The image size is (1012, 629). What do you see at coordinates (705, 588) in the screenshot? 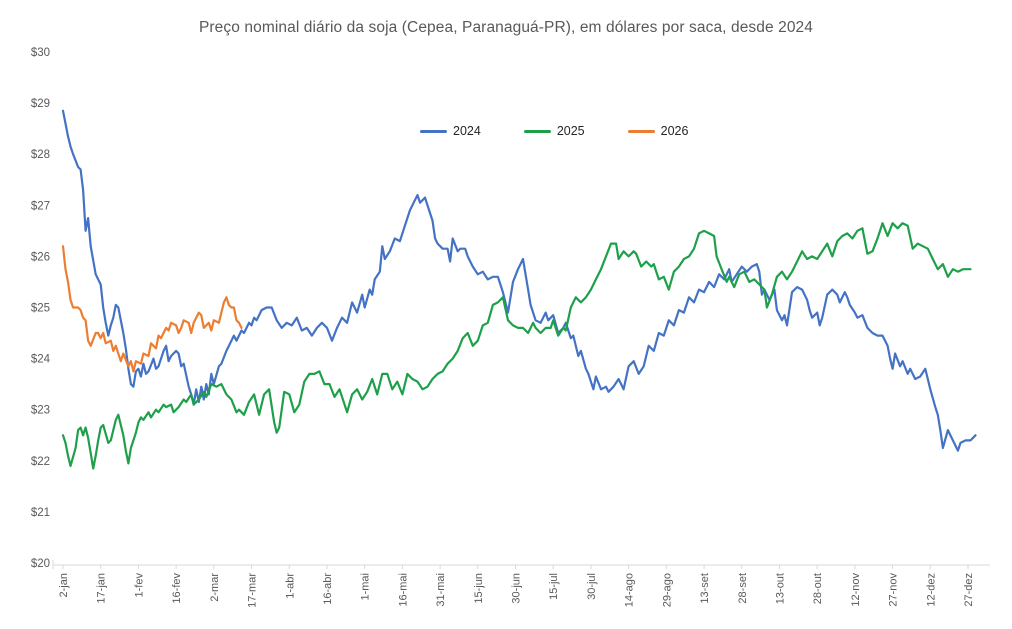
I see `x-tick-label: 13-set` at bounding box center [705, 588].